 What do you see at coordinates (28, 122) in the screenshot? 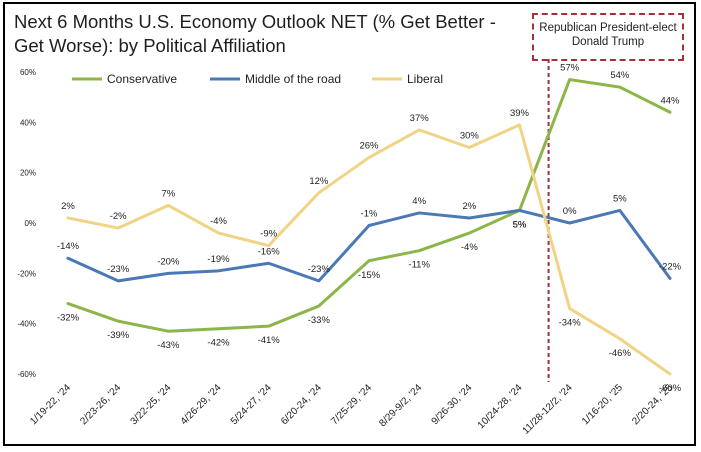
I see `y-tick-label: 40%` at bounding box center [28, 122].